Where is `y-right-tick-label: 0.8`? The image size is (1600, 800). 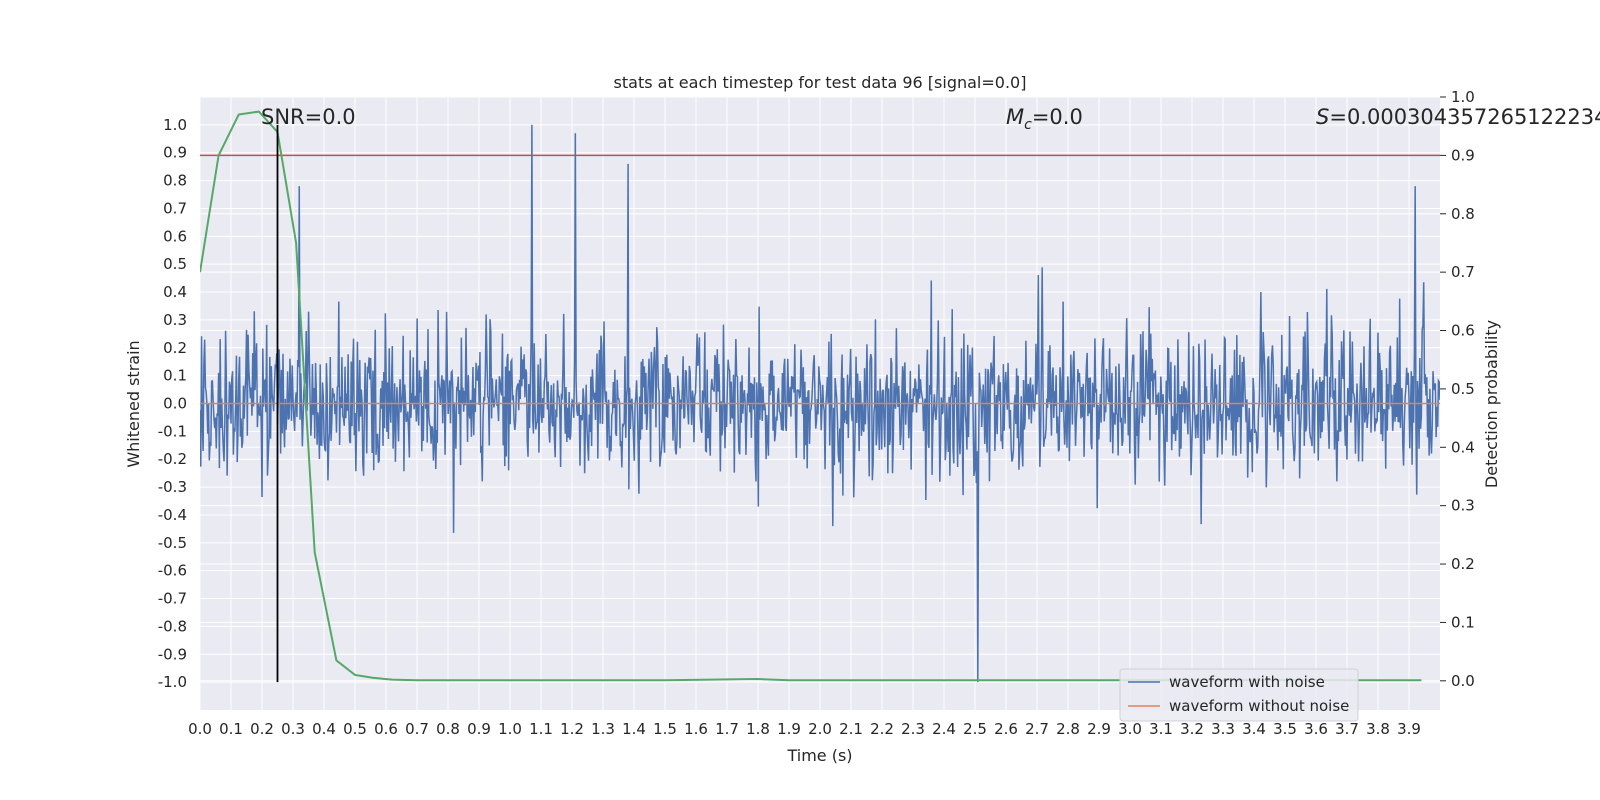
y-right-tick-label: 0.8 is located at coordinates (1463, 214).